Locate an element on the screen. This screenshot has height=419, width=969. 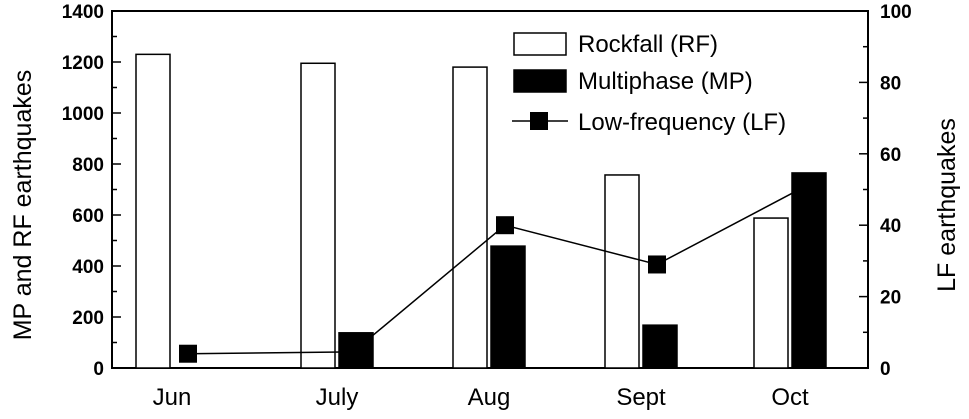
multiphase-bar-aug is located at coordinates (508, 307).